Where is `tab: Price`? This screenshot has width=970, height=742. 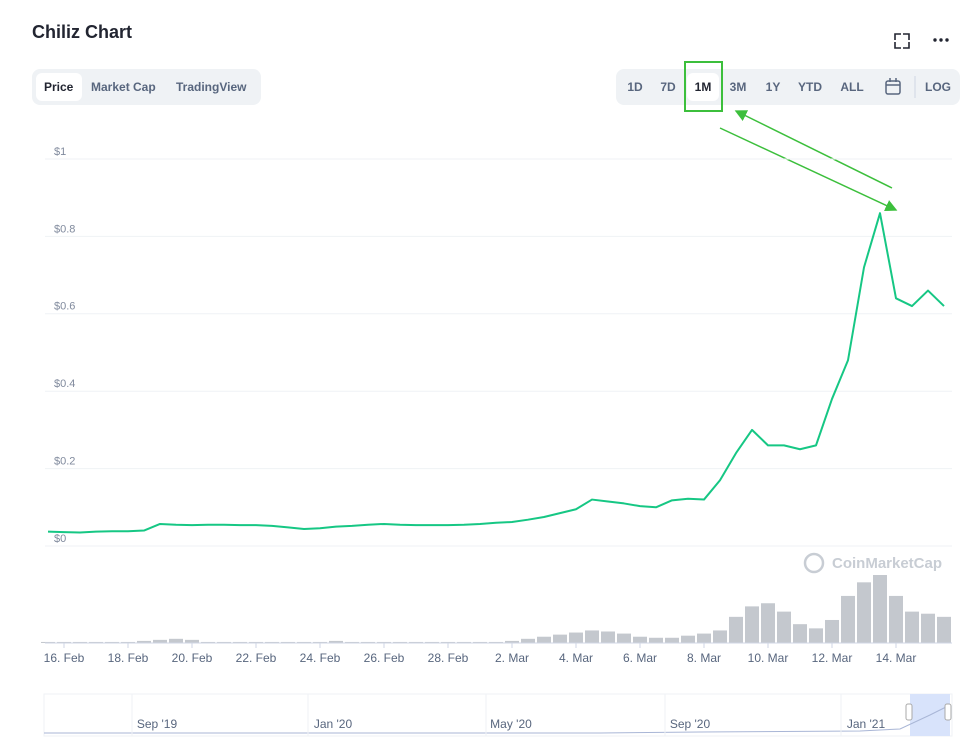
tab: Price is located at coordinates (59, 87).